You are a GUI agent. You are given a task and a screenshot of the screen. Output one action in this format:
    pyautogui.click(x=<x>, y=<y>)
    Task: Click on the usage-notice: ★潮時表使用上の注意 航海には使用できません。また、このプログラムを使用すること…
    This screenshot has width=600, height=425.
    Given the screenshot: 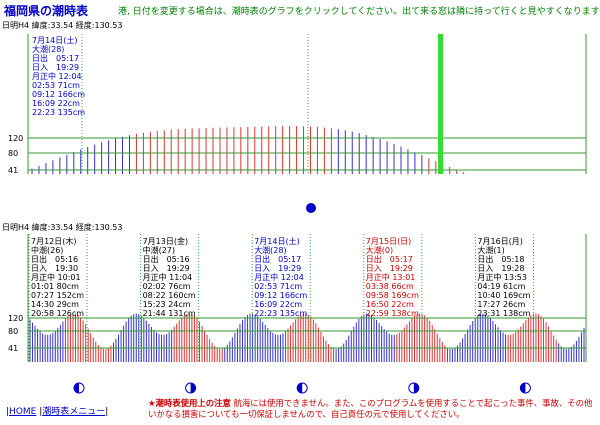 What is the action you would take?
    pyautogui.click(x=371, y=409)
    